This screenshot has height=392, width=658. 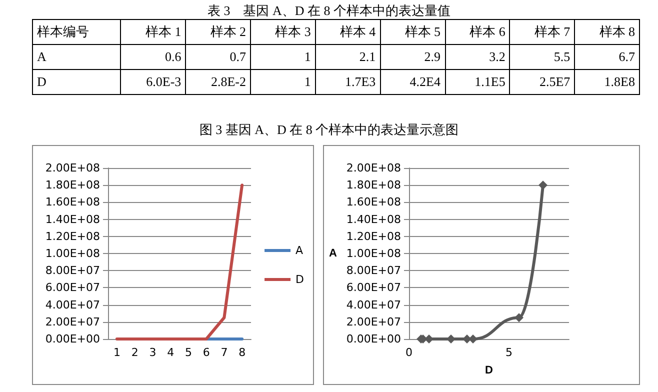 What do you see at coordinates (242, 352) in the screenshot?
I see `x-tick-label: 8` at bounding box center [242, 352].